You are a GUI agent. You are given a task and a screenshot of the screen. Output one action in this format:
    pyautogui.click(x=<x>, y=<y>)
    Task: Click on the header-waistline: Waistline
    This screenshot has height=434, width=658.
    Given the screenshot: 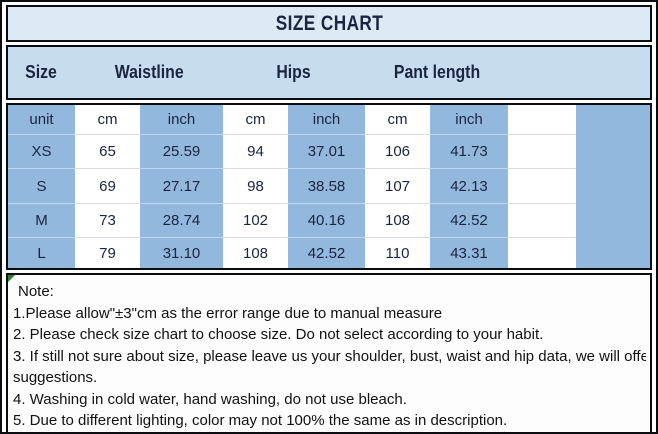 What is the action you would take?
    pyautogui.click(x=149, y=72)
    